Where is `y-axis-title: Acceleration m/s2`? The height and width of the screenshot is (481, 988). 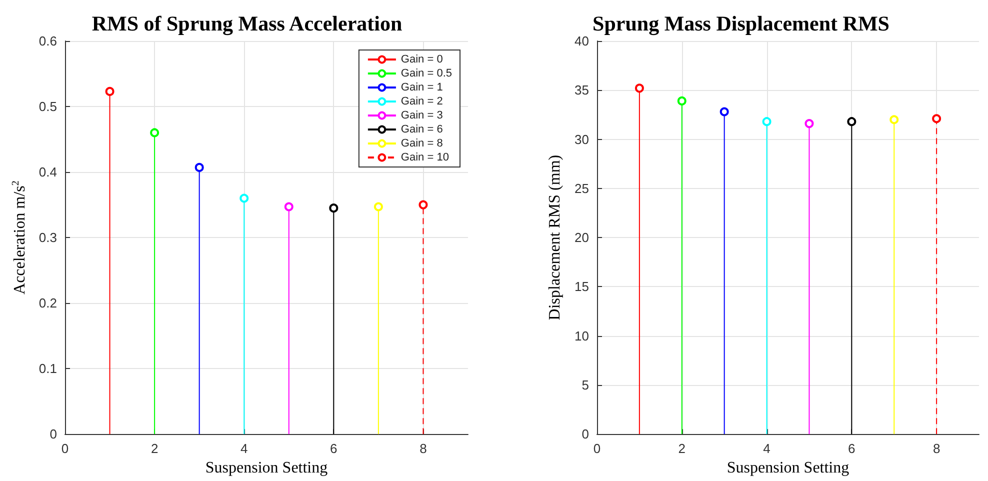
y-axis-title: Acceleration m/s2 is located at coordinates (19, 237).